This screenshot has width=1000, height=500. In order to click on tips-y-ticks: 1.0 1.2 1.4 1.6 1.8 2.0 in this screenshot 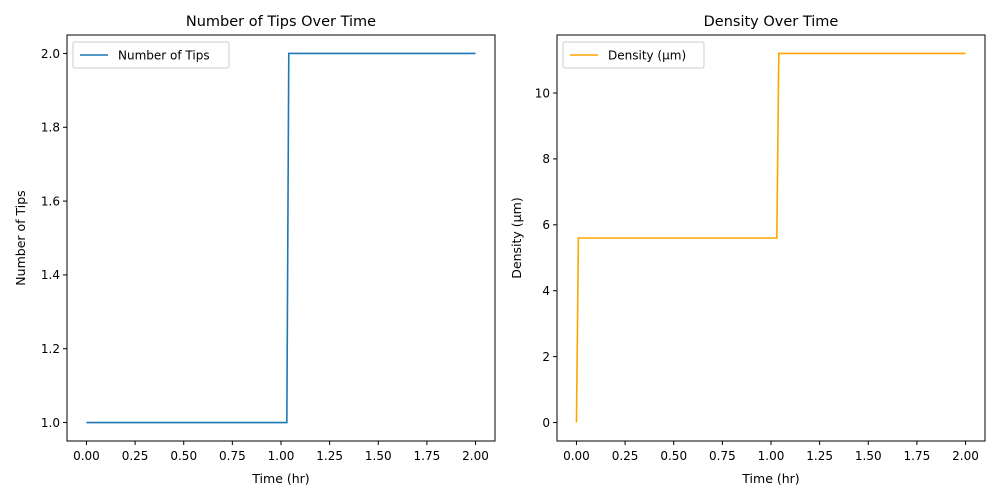, I will do `click(54, 238)`.